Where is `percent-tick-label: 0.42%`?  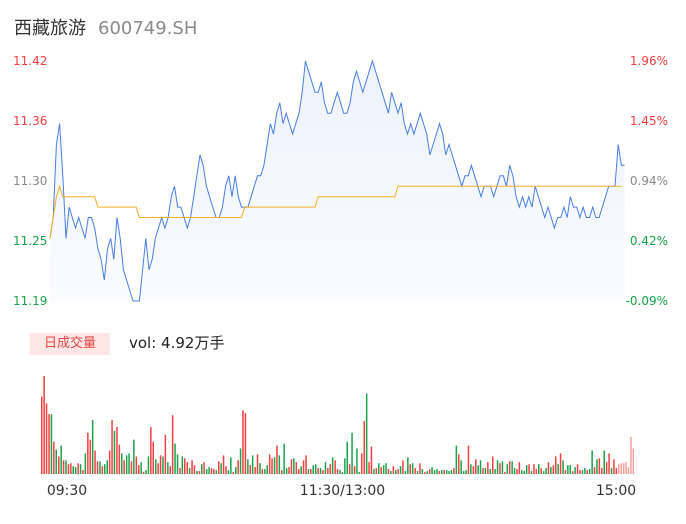
percent-tick-label: 0.42% is located at coordinates (649, 241).